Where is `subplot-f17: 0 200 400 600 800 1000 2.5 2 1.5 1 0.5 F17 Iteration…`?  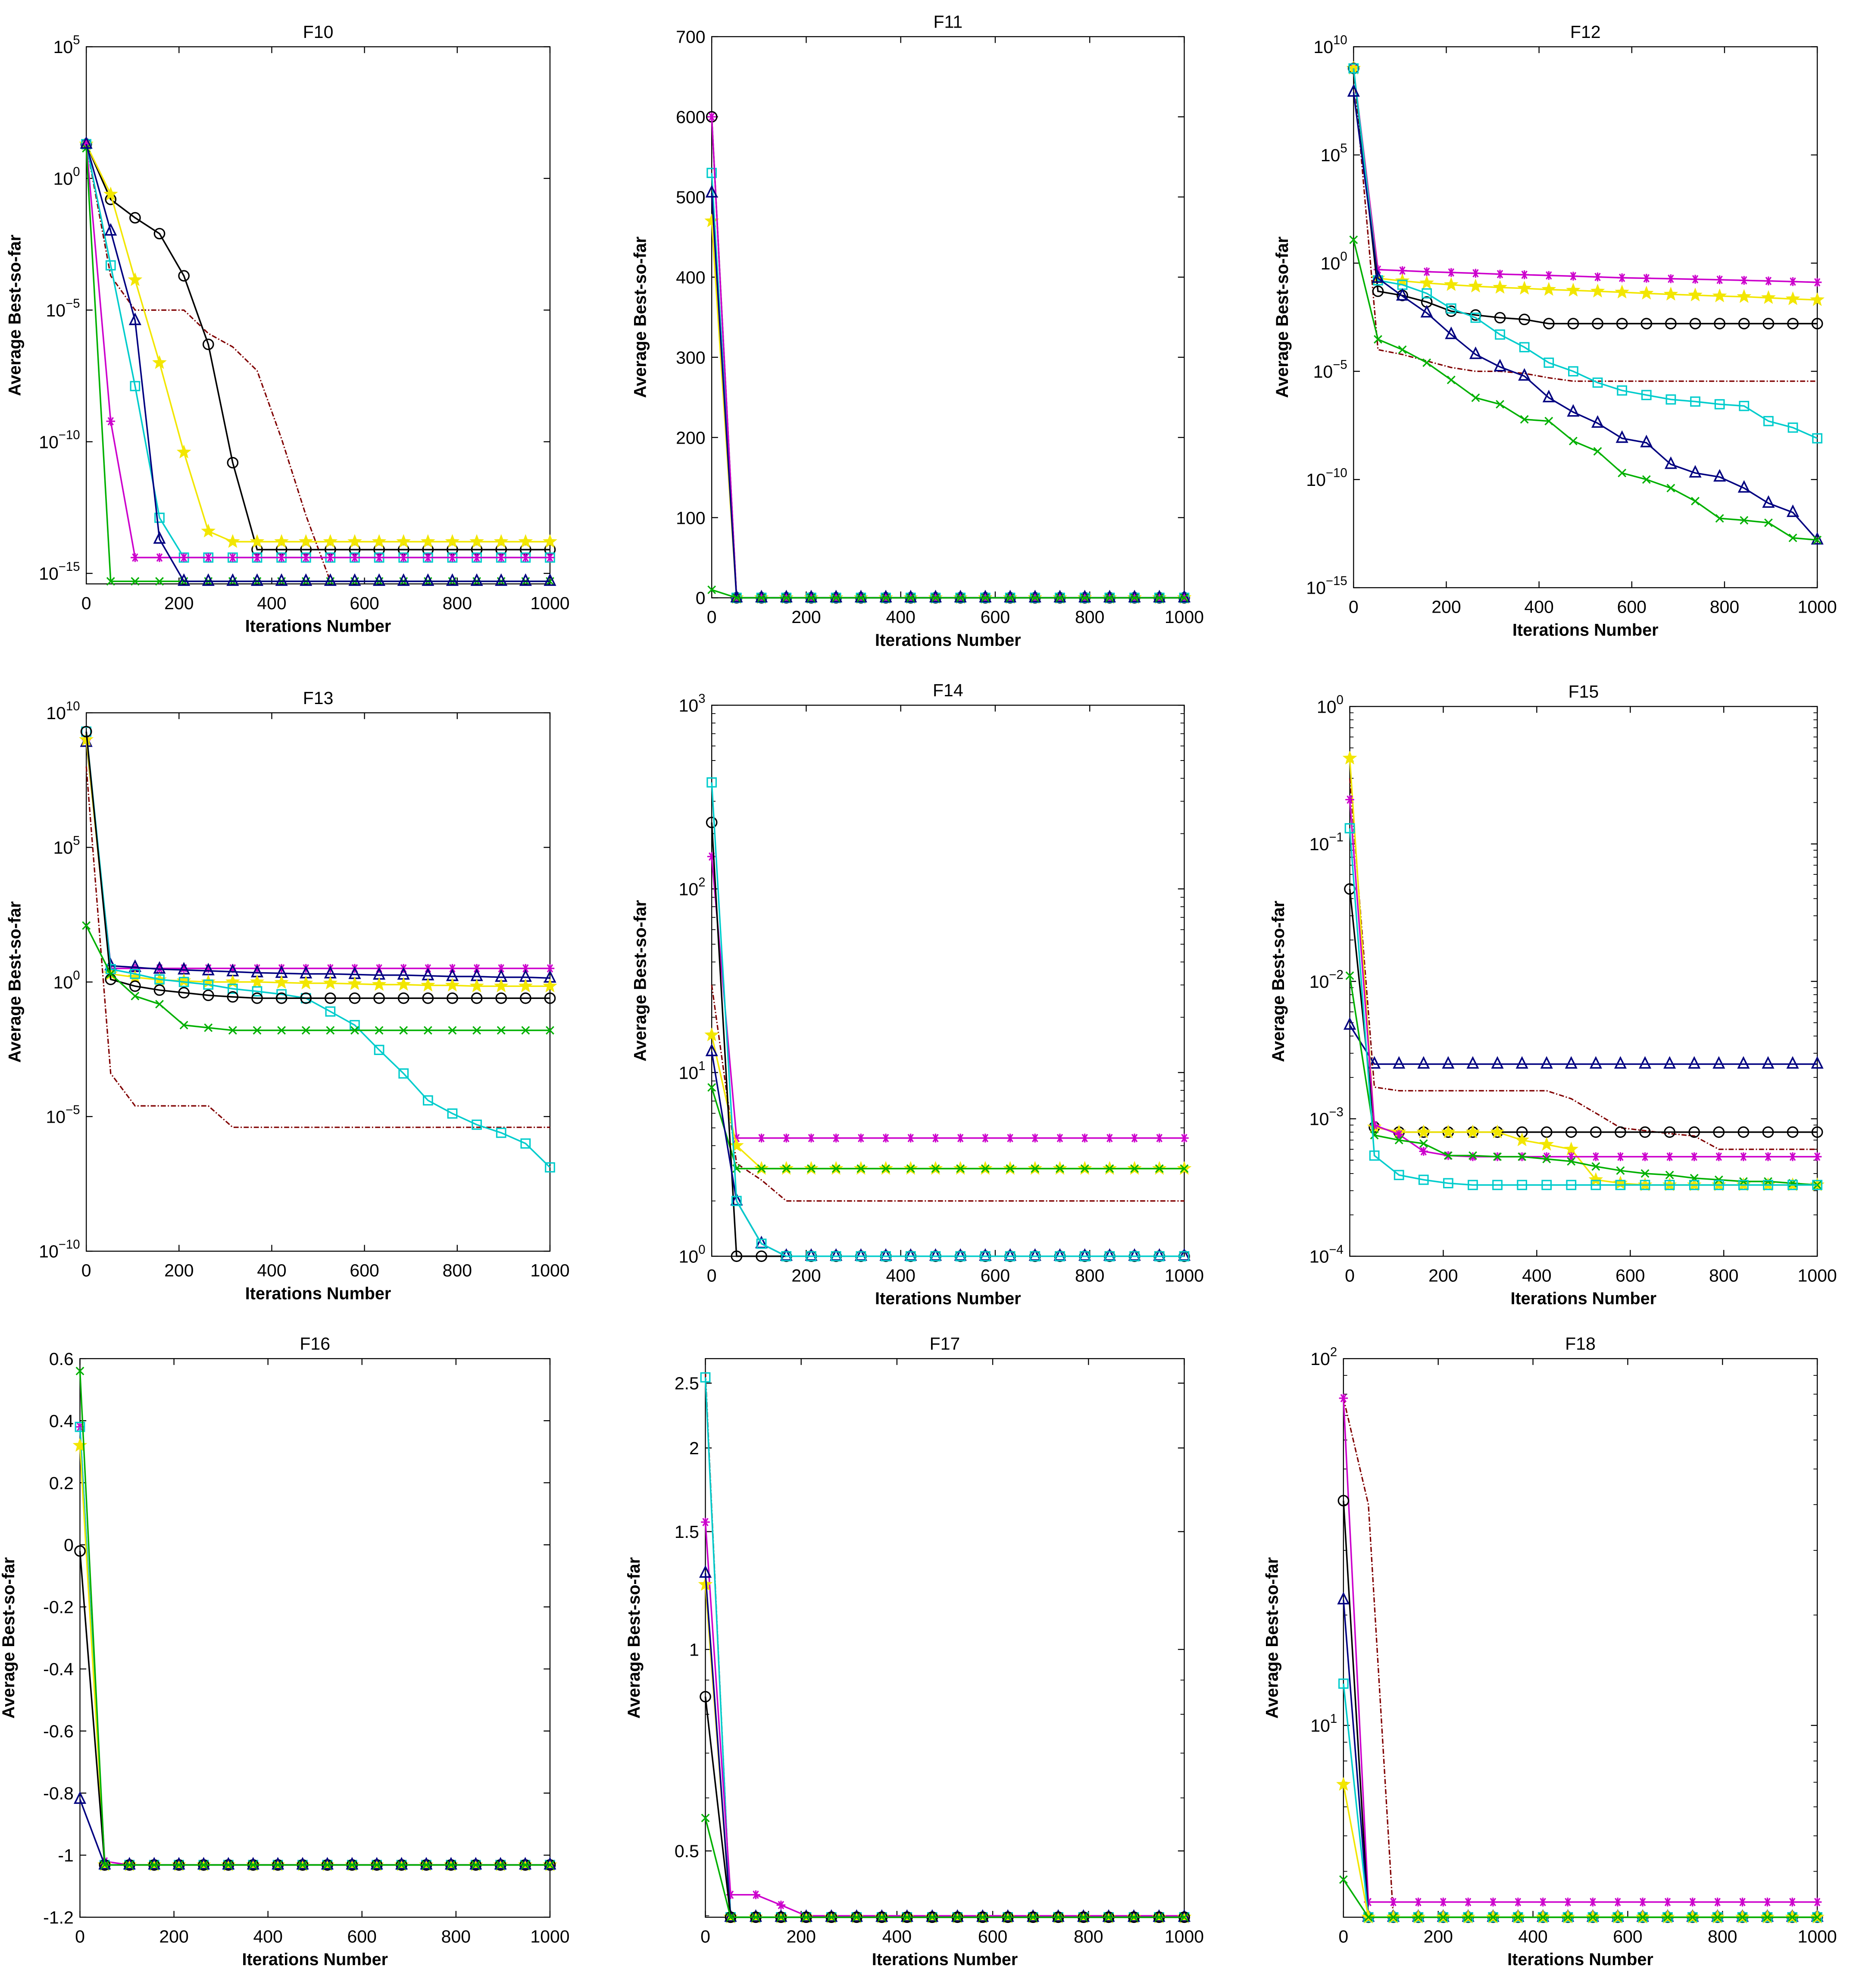
subplot-f17: 0 200 400 600 800 1000 2.5 2 1.5 1 0.5 F17 Iteration… is located at coordinates (914, 1651).